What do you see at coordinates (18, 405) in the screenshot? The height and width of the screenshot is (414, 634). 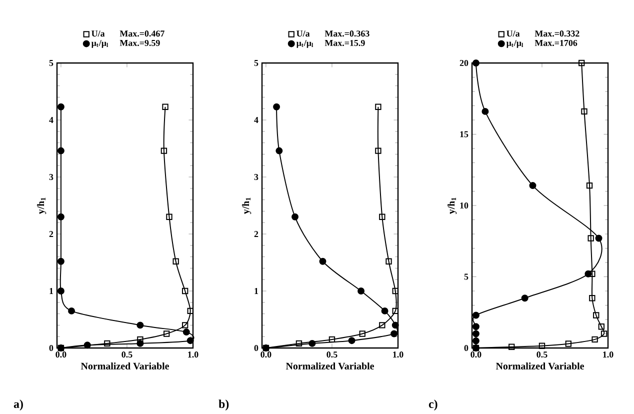 I see `text: a)` at bounding box center [18, 405].